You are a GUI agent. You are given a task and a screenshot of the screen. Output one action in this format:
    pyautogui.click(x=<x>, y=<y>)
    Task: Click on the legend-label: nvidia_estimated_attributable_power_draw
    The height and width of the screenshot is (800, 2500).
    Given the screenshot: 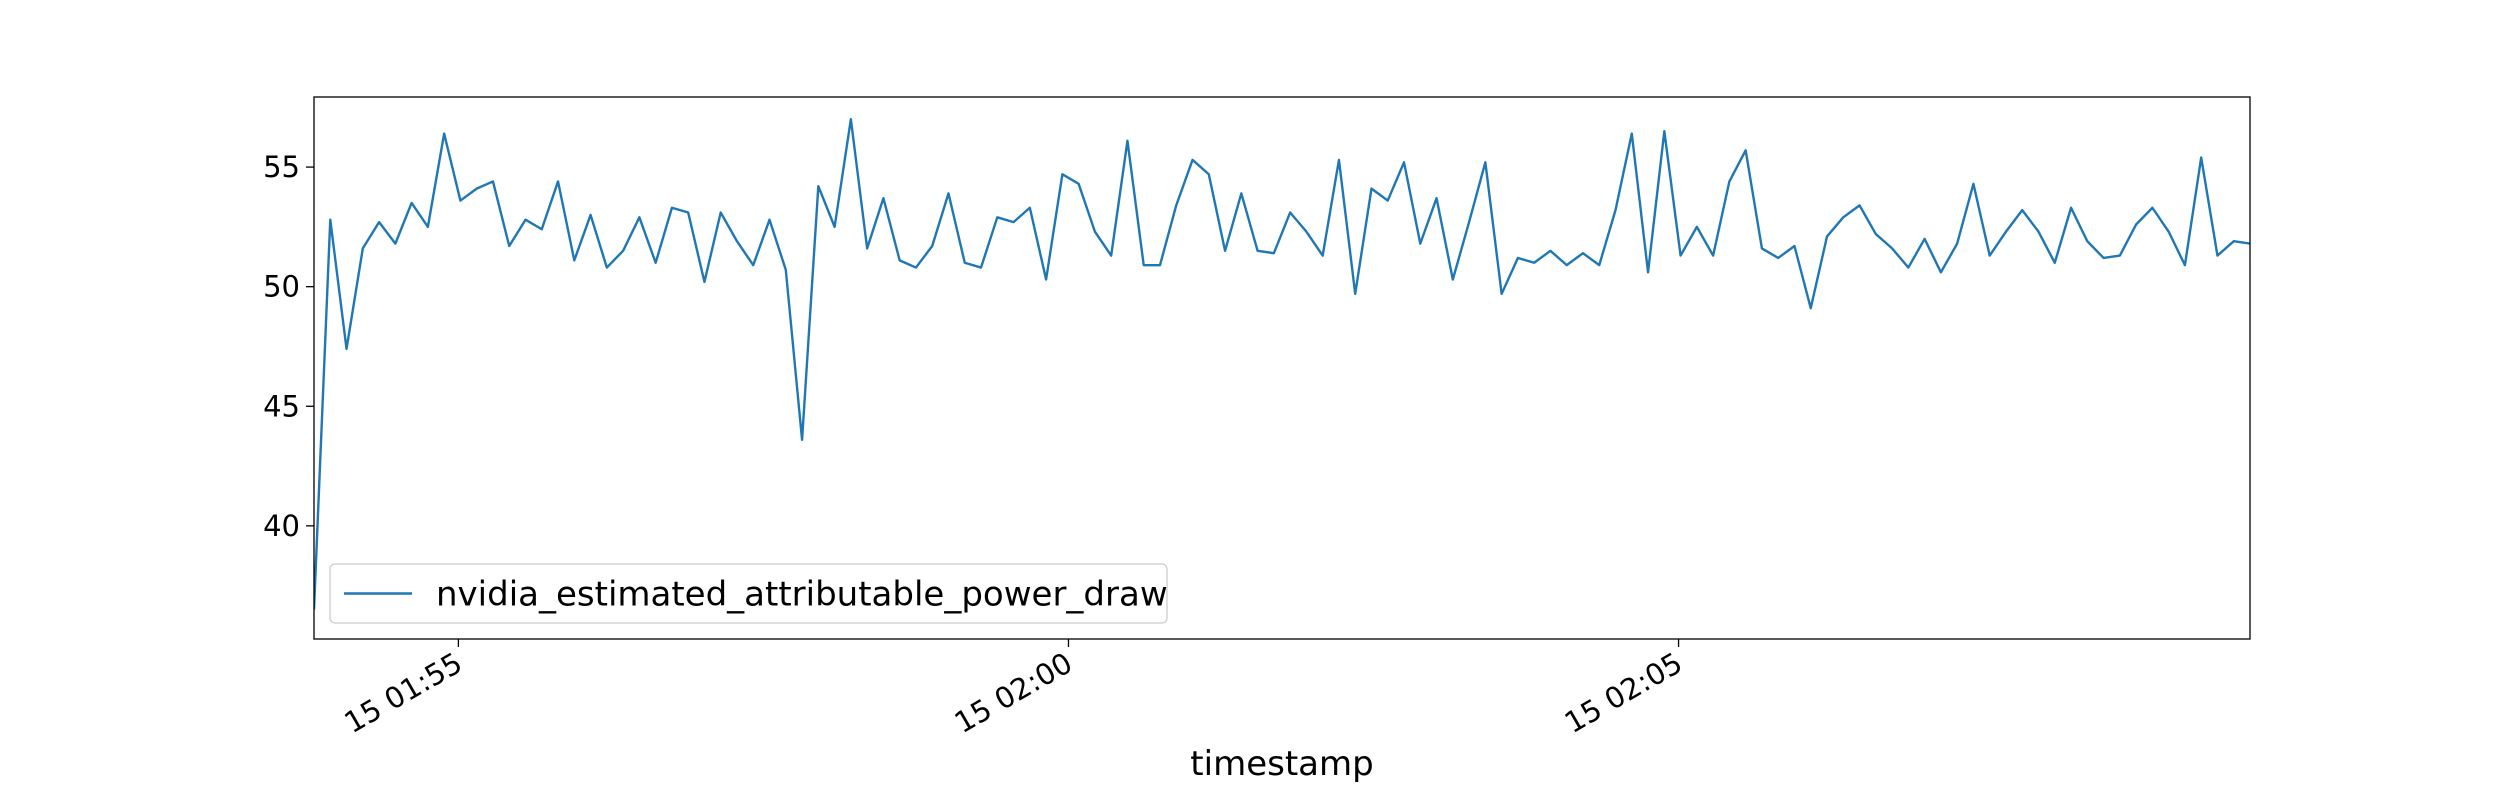 What is the action you would take?
    pyautogui.click(x=802, y=595)
    